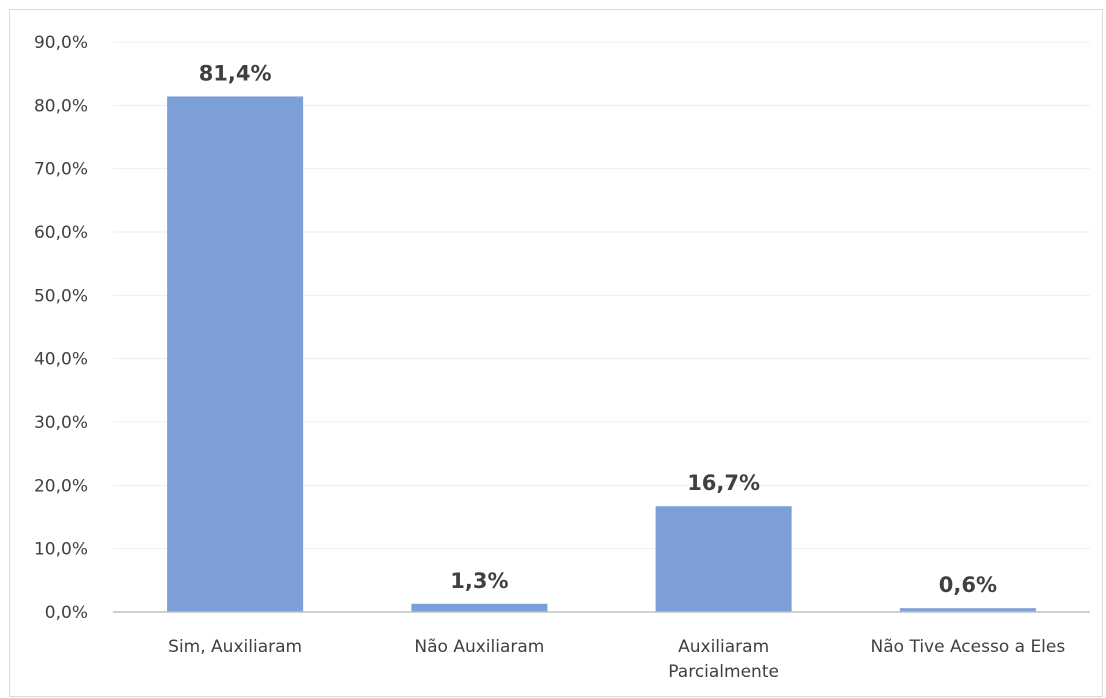 This screenshot has width=1106, height=698. What do you see at coordinates (235, 647) in the screenshot?
I see `x-category-label: Sim, Auxiliaram` at bounding box center [235, 647].